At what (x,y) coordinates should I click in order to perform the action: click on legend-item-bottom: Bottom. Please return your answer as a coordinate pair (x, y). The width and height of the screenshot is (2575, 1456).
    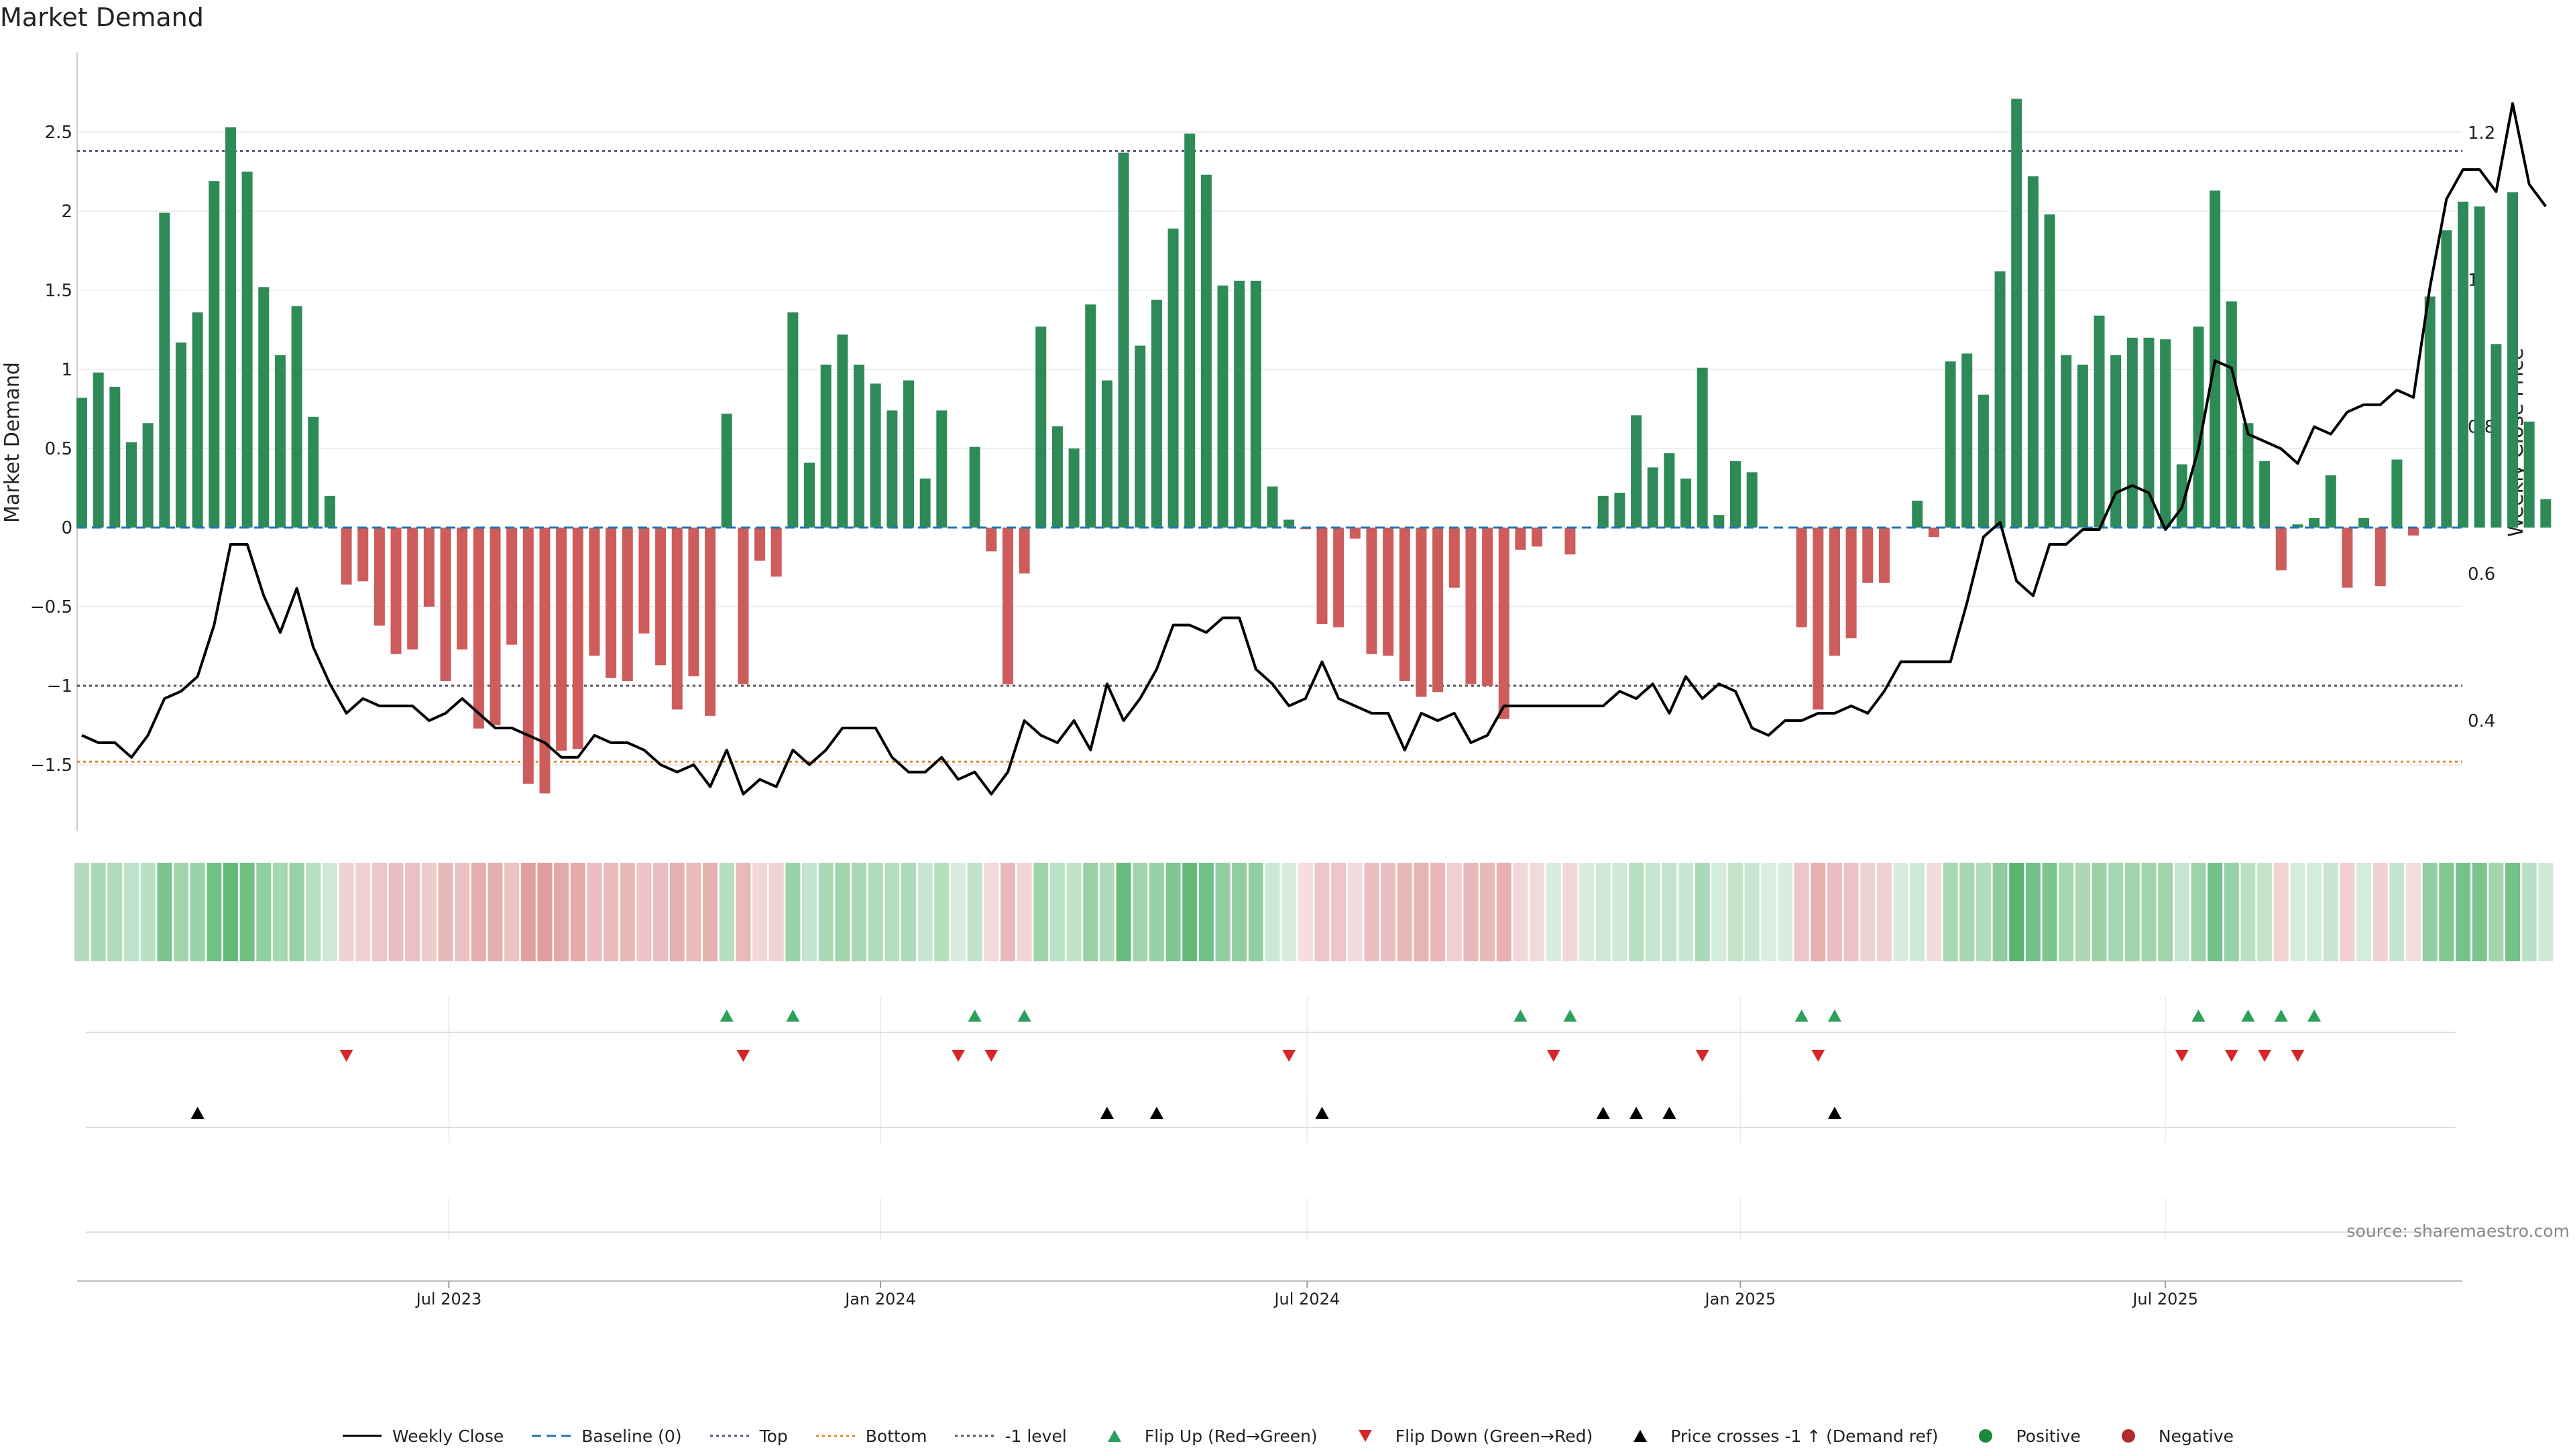
    Looking at the image, I should click on (871, 1436).